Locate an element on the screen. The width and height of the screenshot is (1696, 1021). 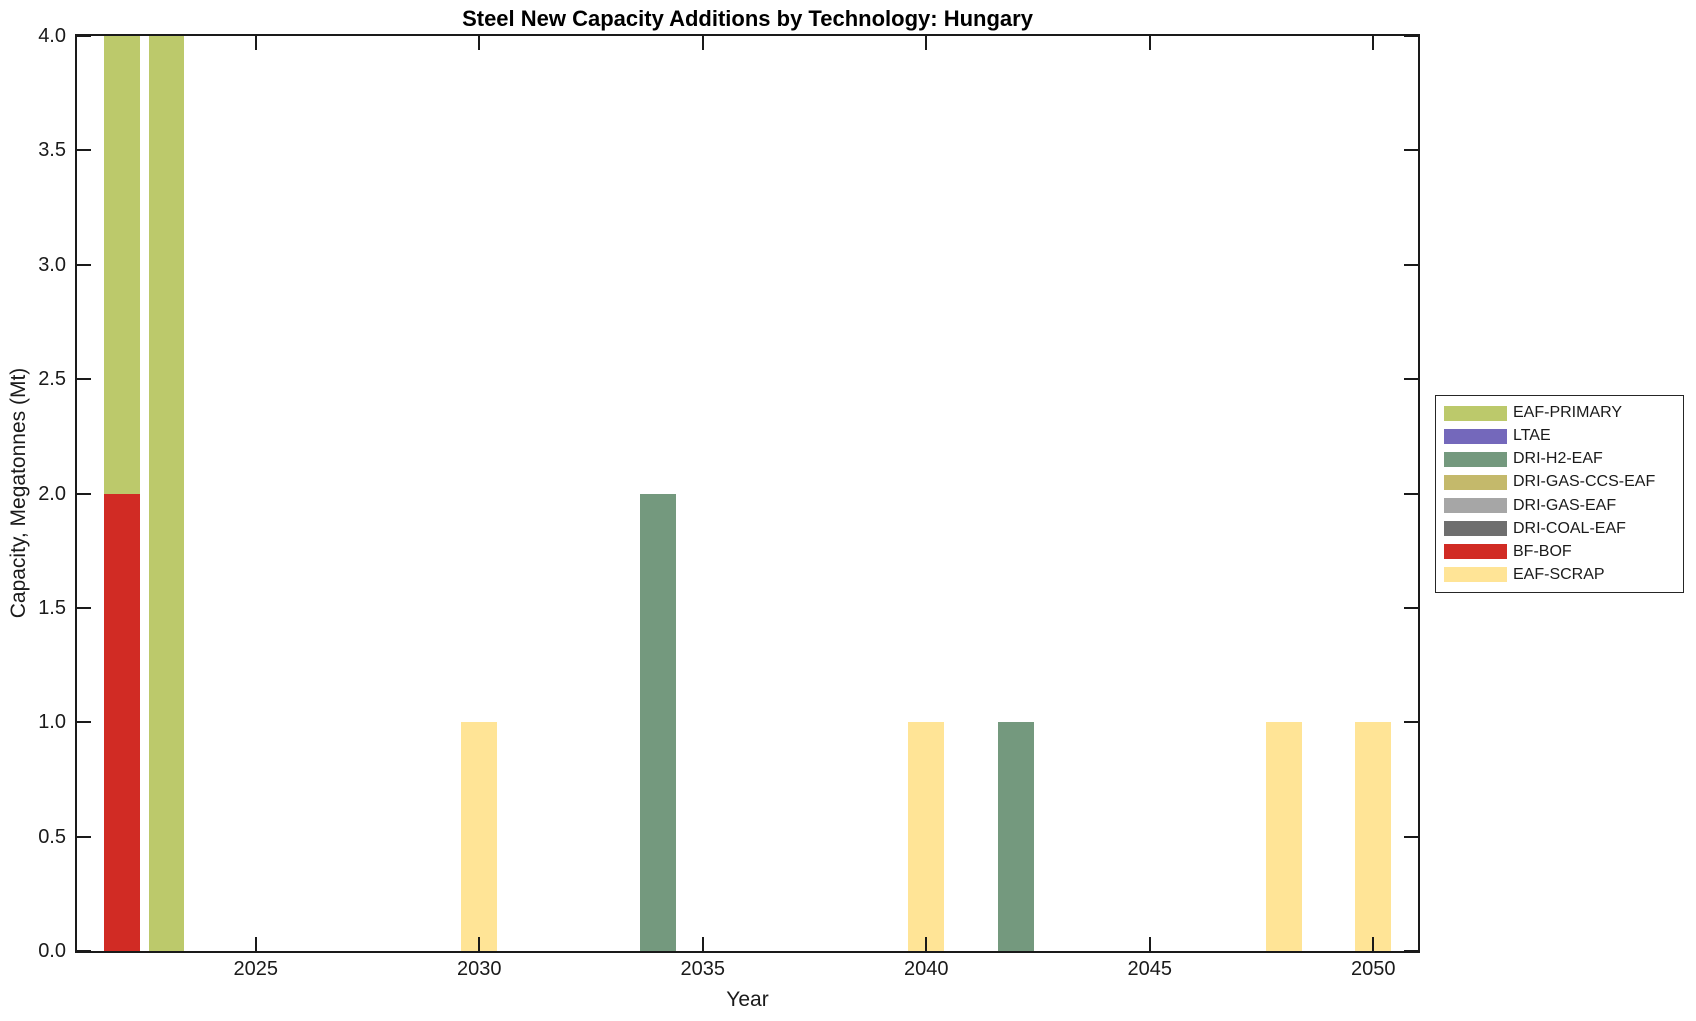
y-tick-label: 0.5 is located at coordinates (52, 836).